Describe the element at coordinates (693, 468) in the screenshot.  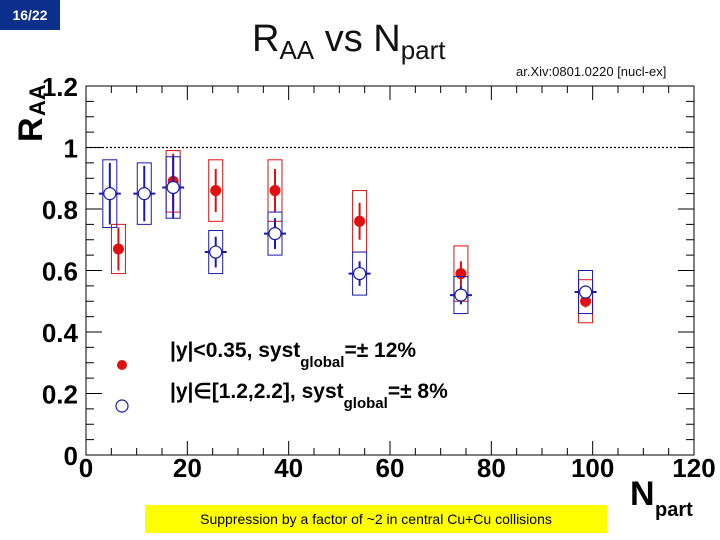
I see `x-tick-label: 120` at that location.